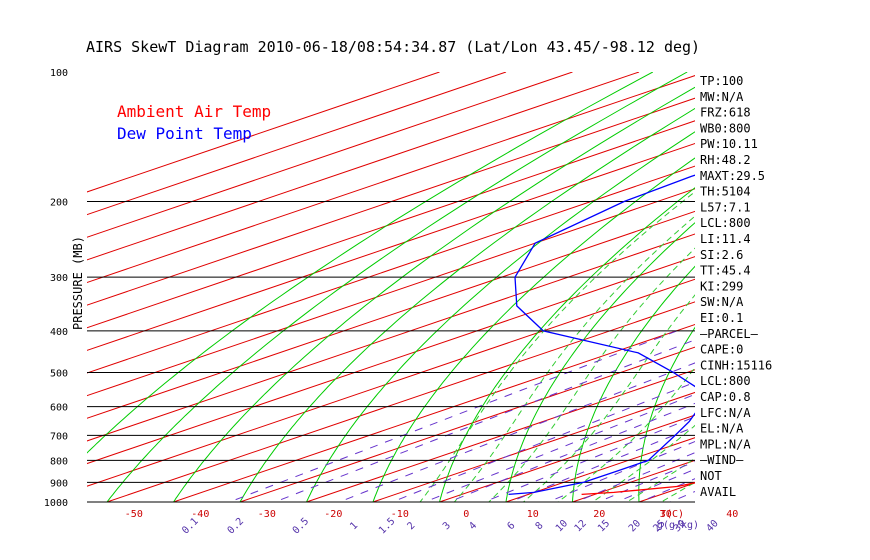 The width and height of the screenshot is (870, 560). I want to click on bottom-temperature-tick: -50, so click(134, 514).